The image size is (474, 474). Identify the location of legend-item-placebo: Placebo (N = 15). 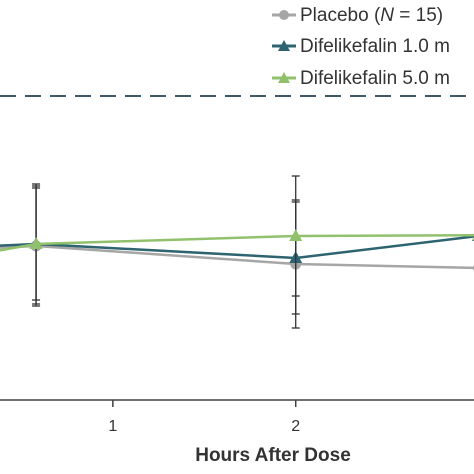
(357, 15).